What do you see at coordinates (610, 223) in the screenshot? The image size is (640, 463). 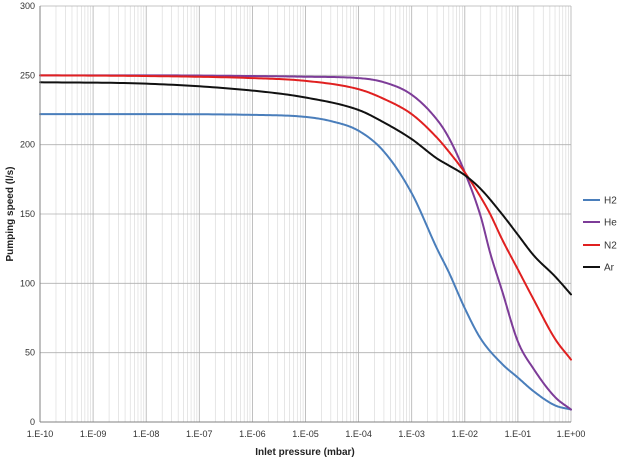 I see `legend-label: He` at bounding box center [610, 223].